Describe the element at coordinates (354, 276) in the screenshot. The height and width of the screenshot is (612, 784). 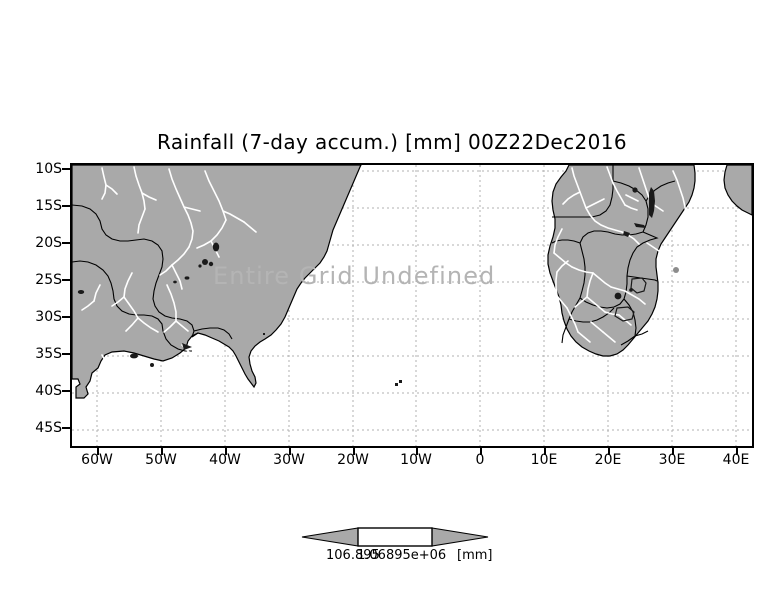
I see `grid-undefined-message: Entire Grid Undefined` at that location.